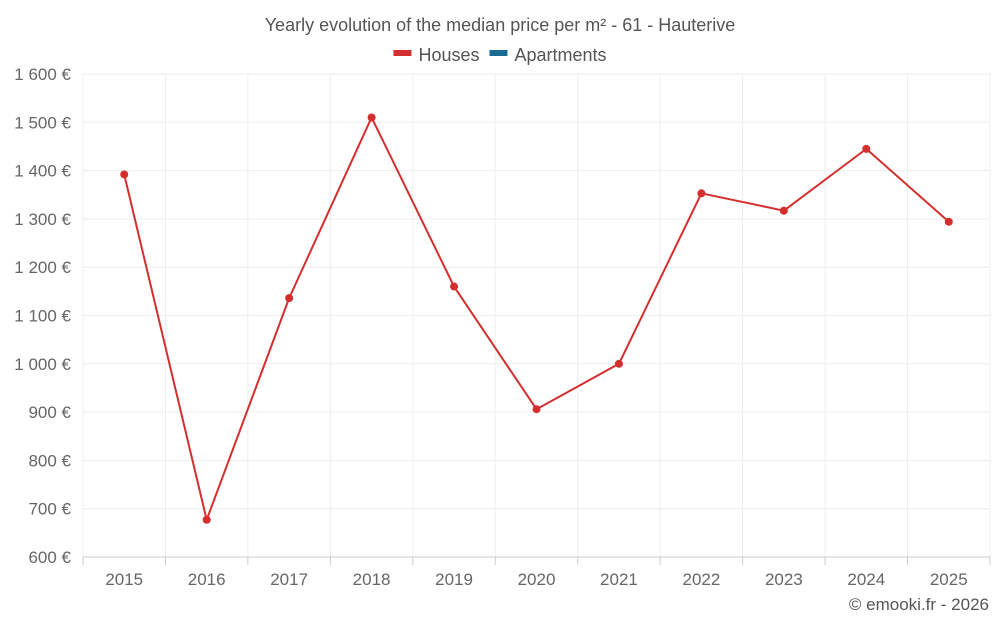 This screenshot has height=625, width=1000. What do you see at coordinates (289, 579) in the screenshot?
I see `x-tick-label: 2017` at bounding box center [289, 579].